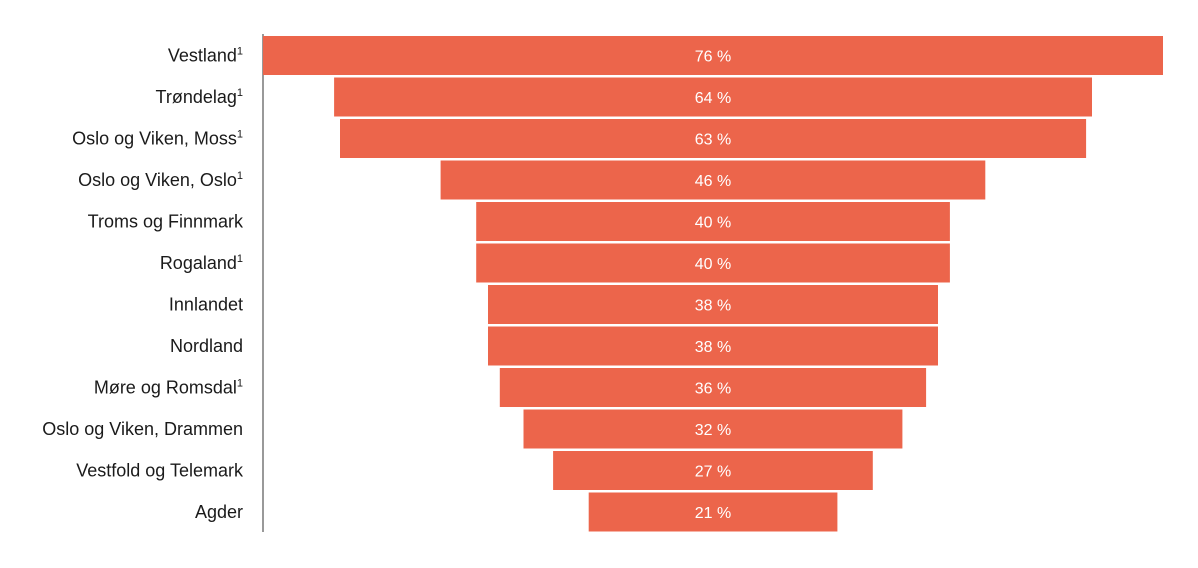 Image resolution: width=1198 pixels, height=568 pixels. I want to click on category-label: Møre og Romsdal1, so click(168, 388).